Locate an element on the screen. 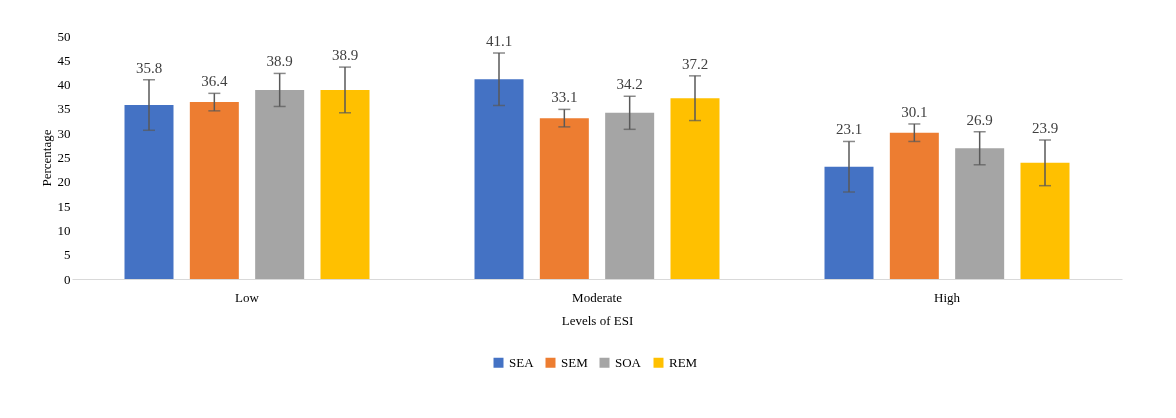  x-tick-label: Low is located at coordinates (247, 297).